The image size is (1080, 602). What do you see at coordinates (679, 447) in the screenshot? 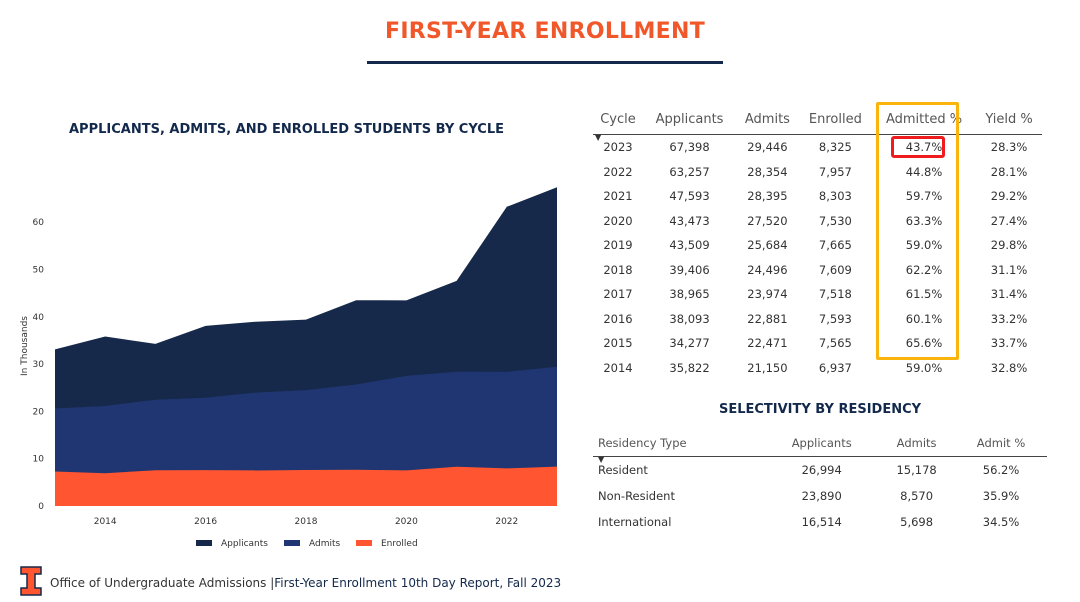
I see `header-residency-type: Residency Type ▼` at bounding box center [679, 447].